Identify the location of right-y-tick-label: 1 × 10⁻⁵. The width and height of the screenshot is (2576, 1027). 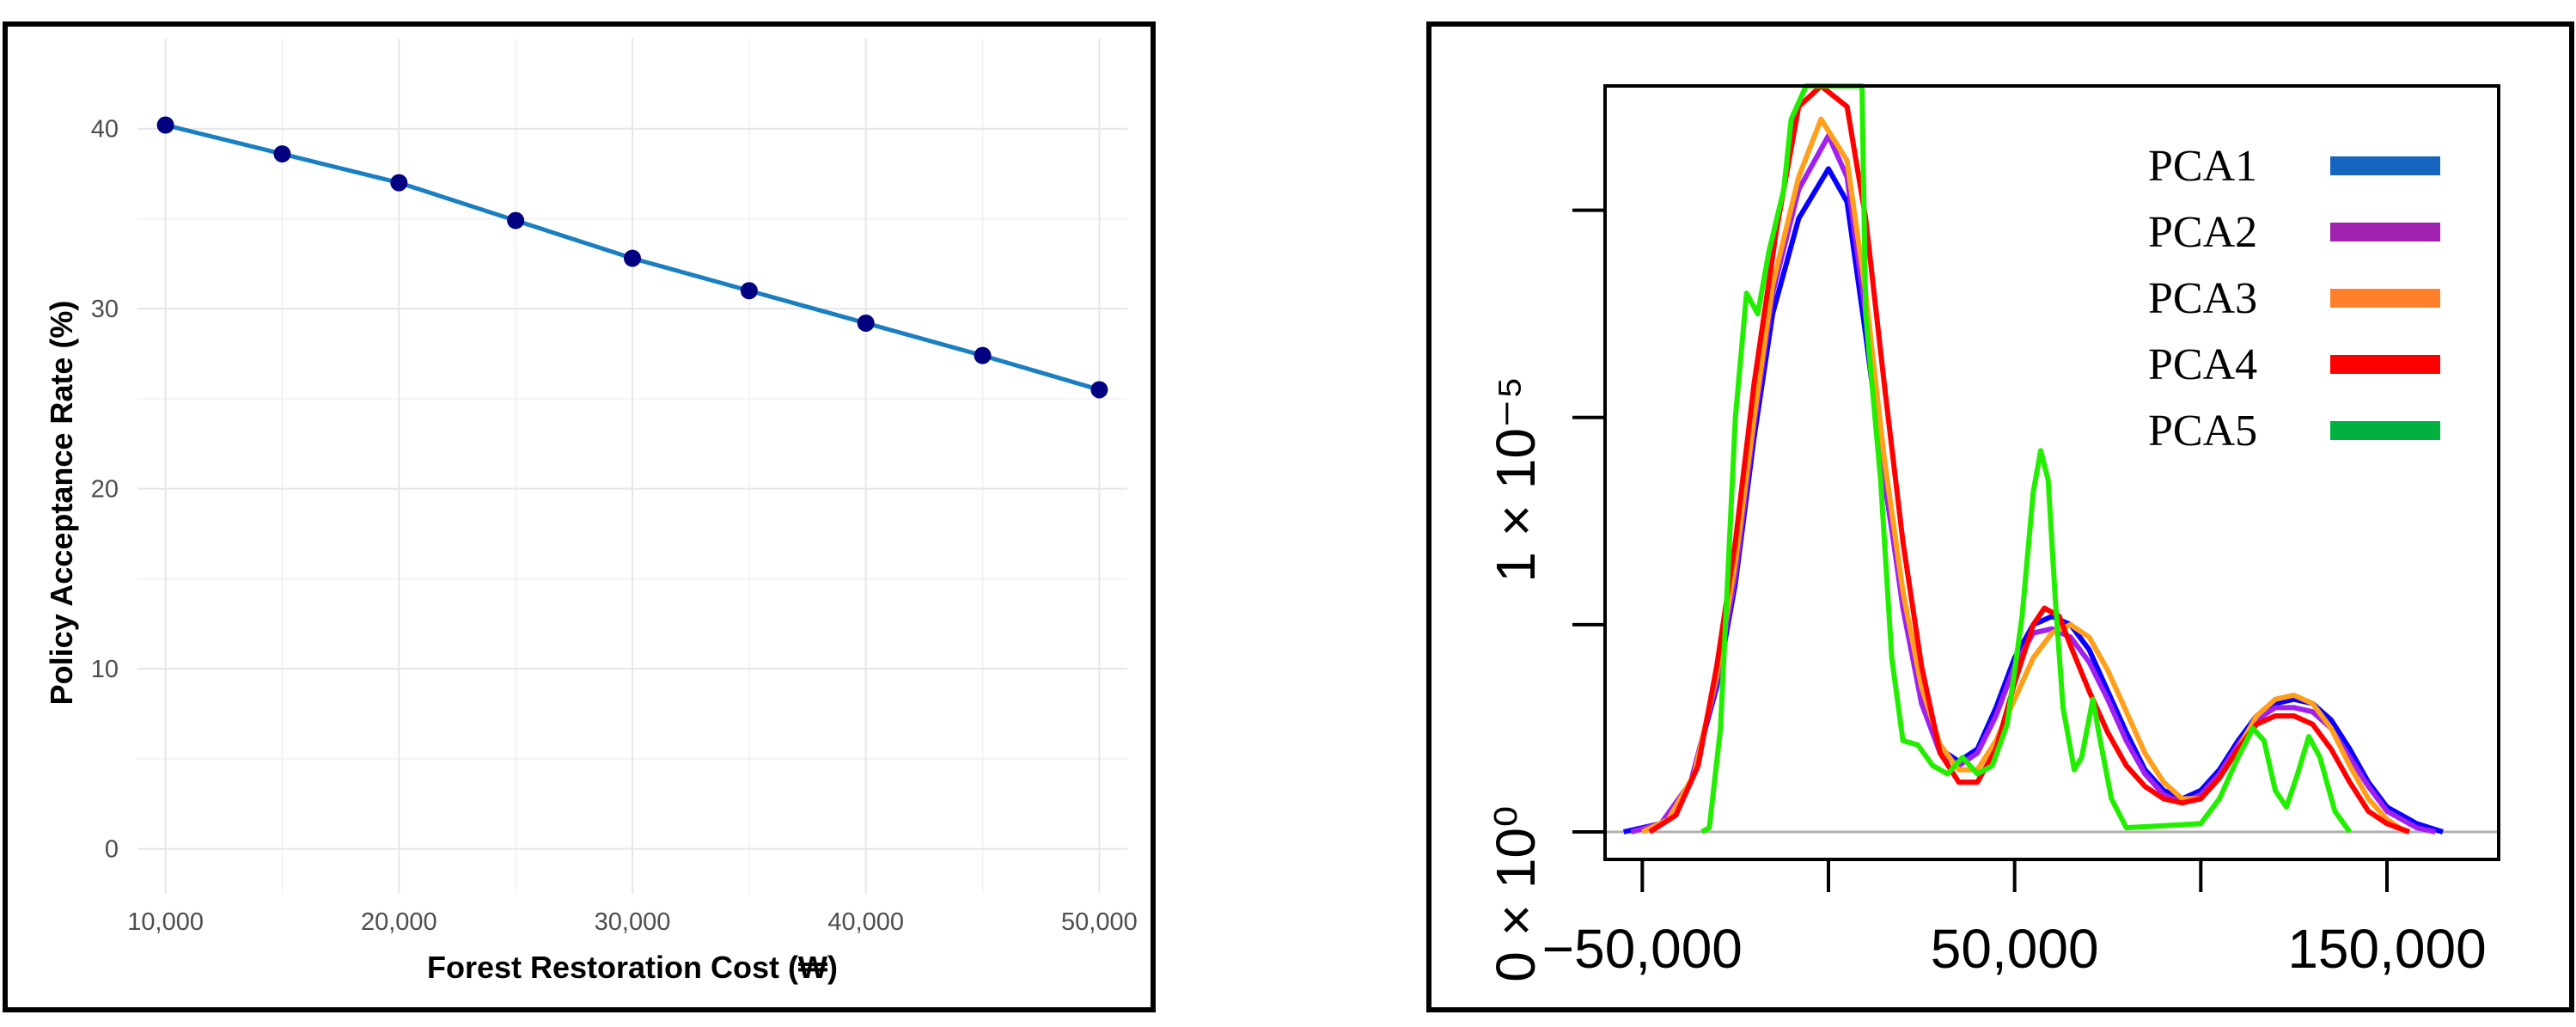
(1516, 479).